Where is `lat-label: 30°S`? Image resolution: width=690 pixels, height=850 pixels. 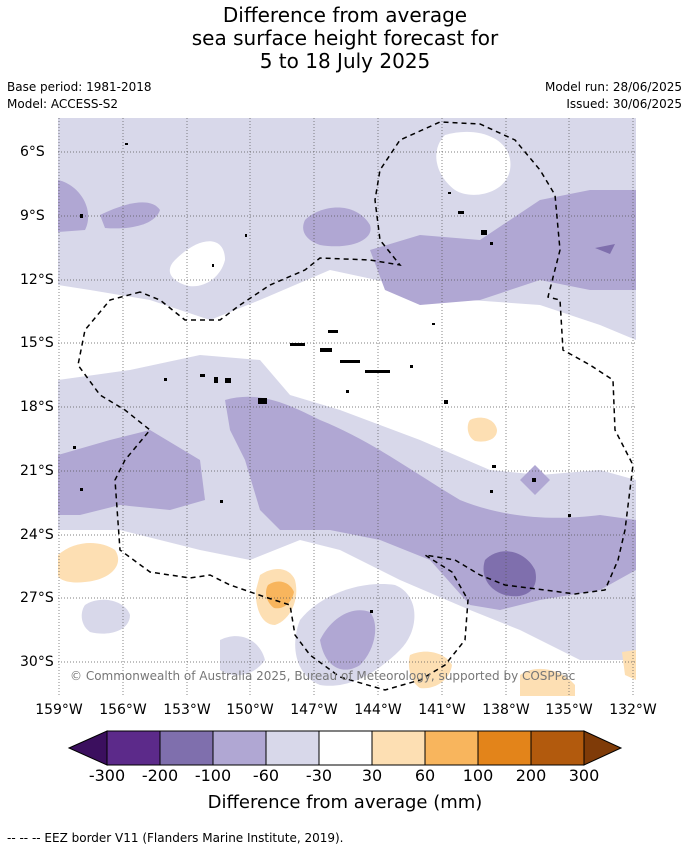 lat-label: 30°S is located at coordinates (37, 662).